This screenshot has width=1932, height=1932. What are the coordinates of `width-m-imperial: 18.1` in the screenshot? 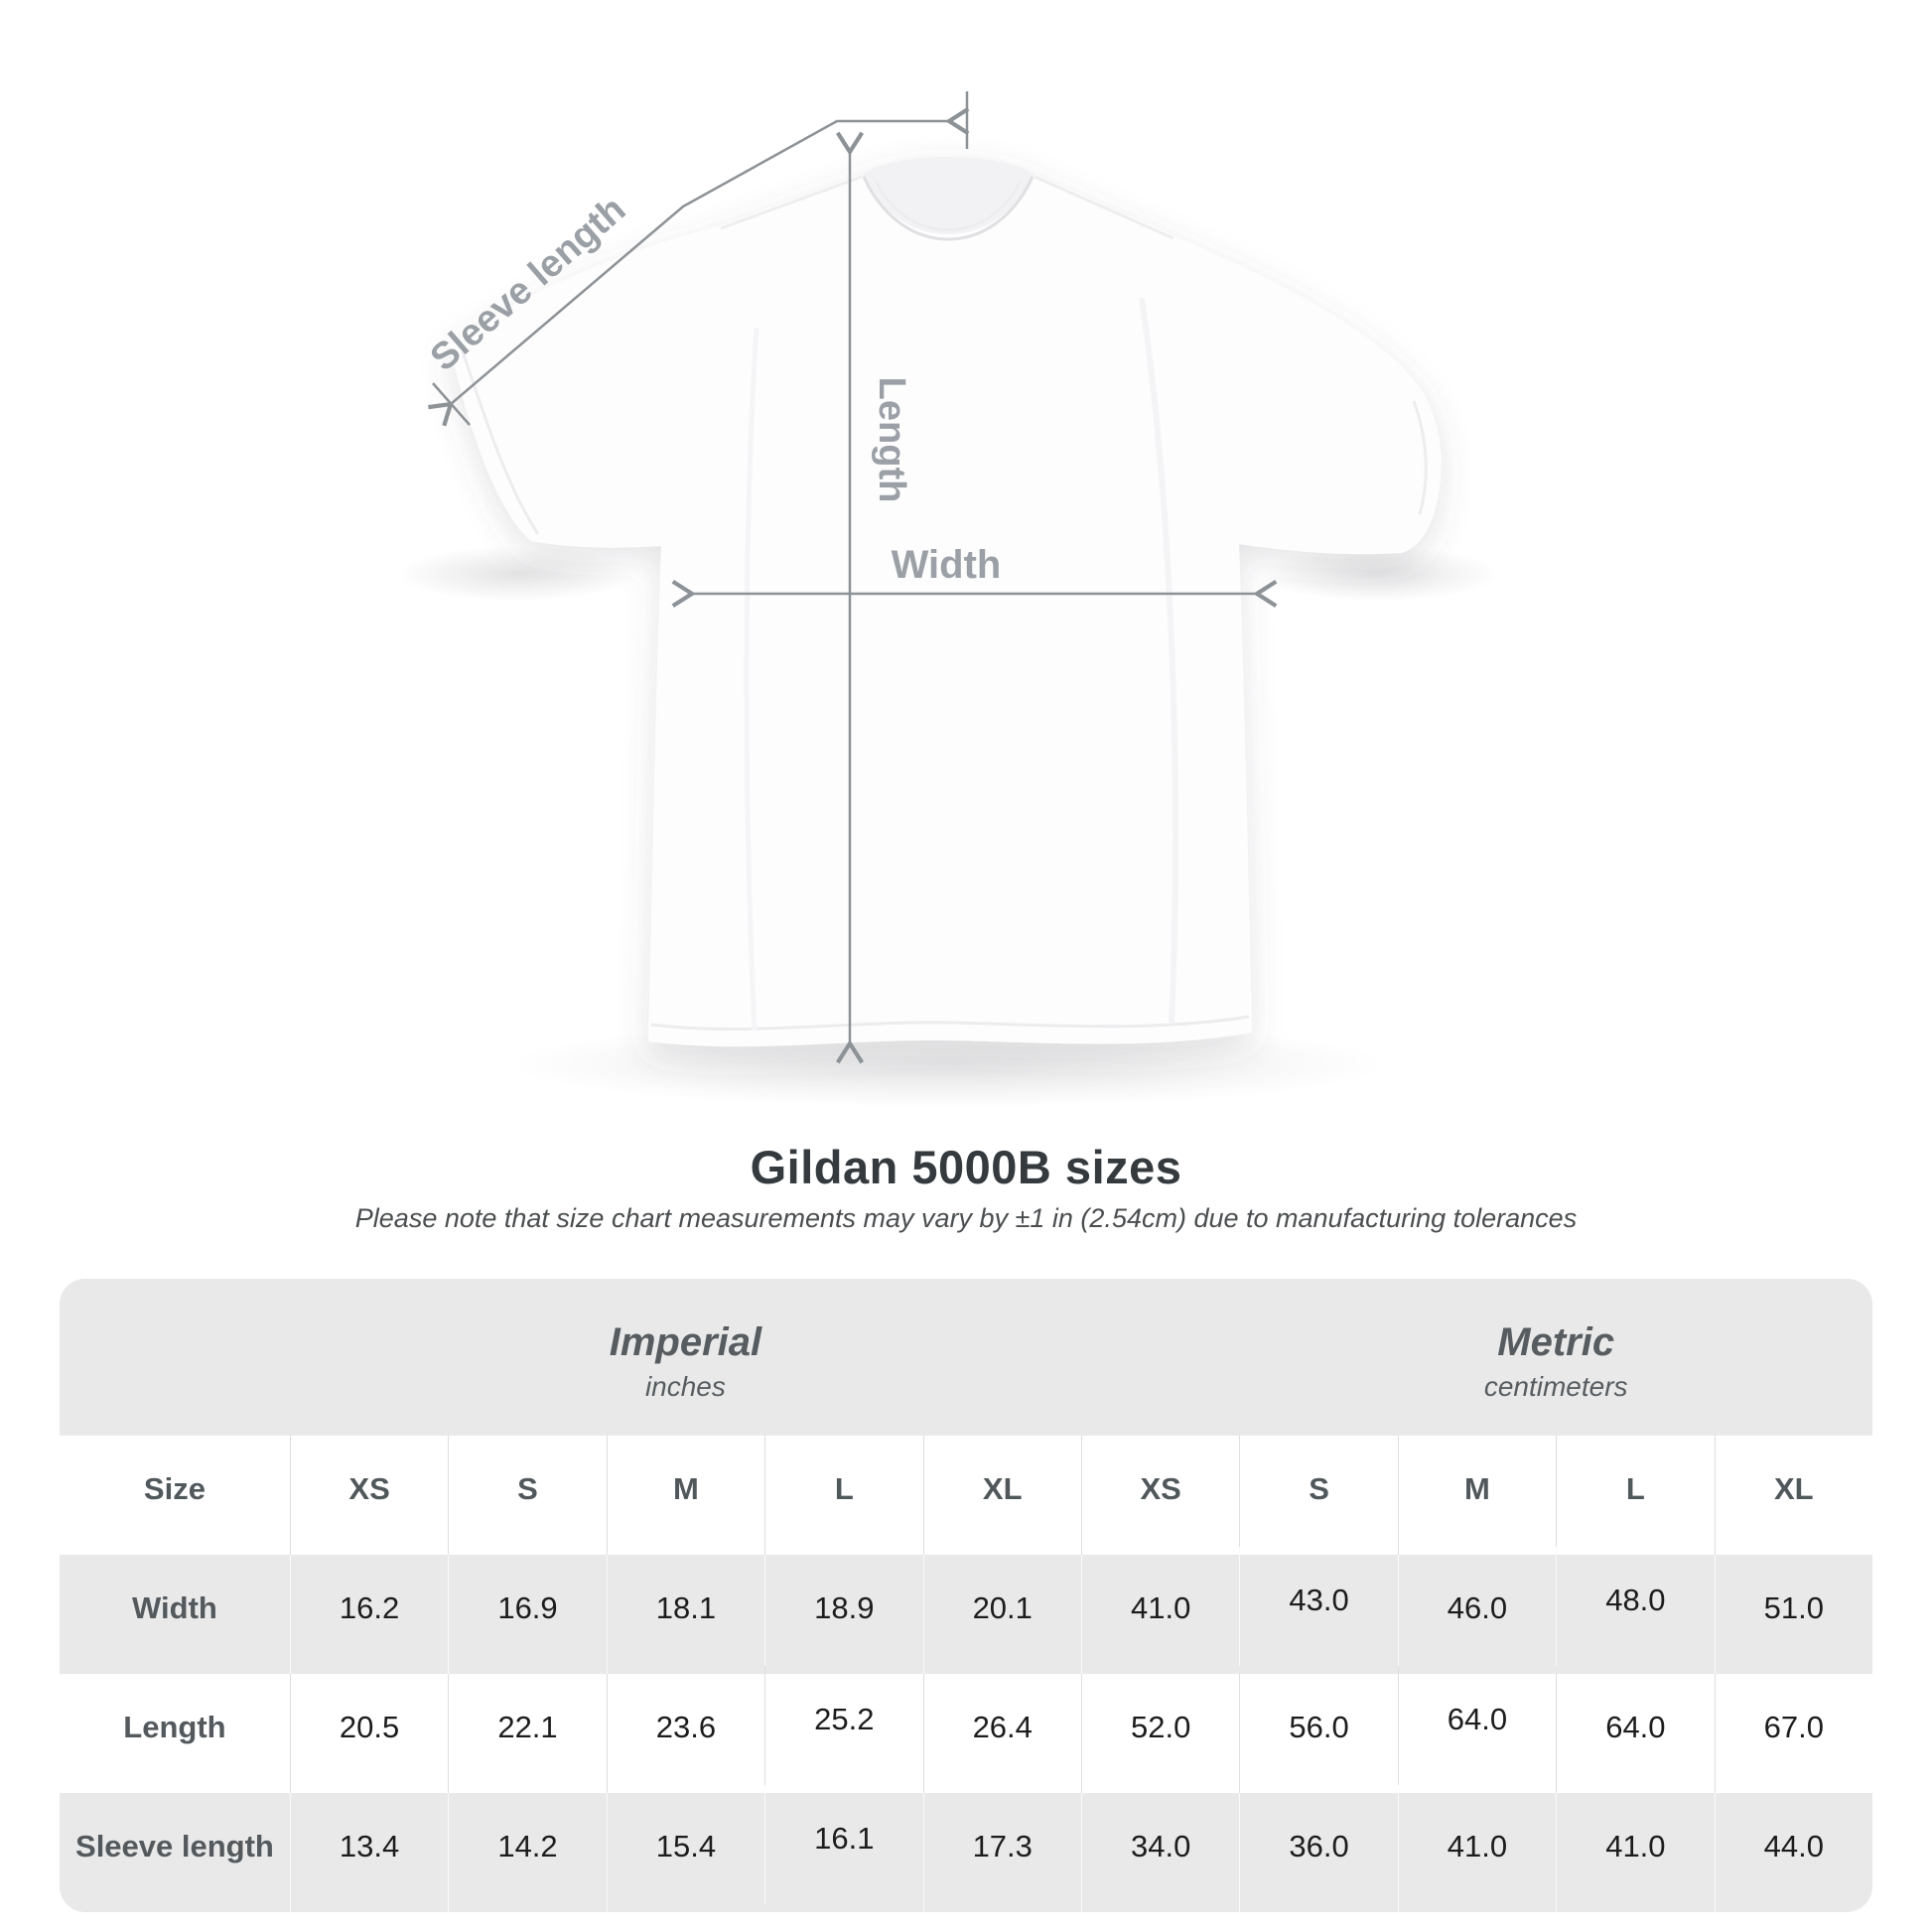 It's located at (685, 1615).